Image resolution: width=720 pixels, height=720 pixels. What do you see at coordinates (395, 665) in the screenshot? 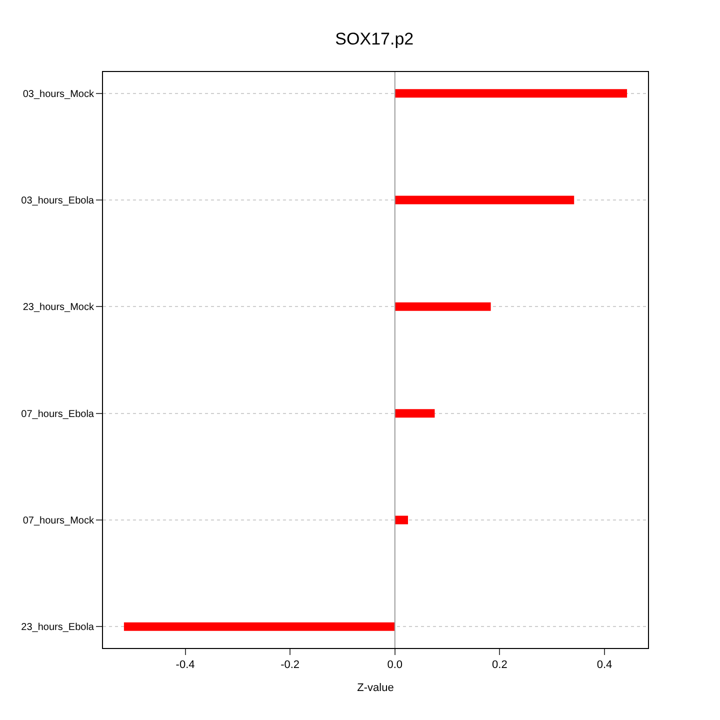
I see `x-tick-label: 0.0` at bounding box center [395, 665].